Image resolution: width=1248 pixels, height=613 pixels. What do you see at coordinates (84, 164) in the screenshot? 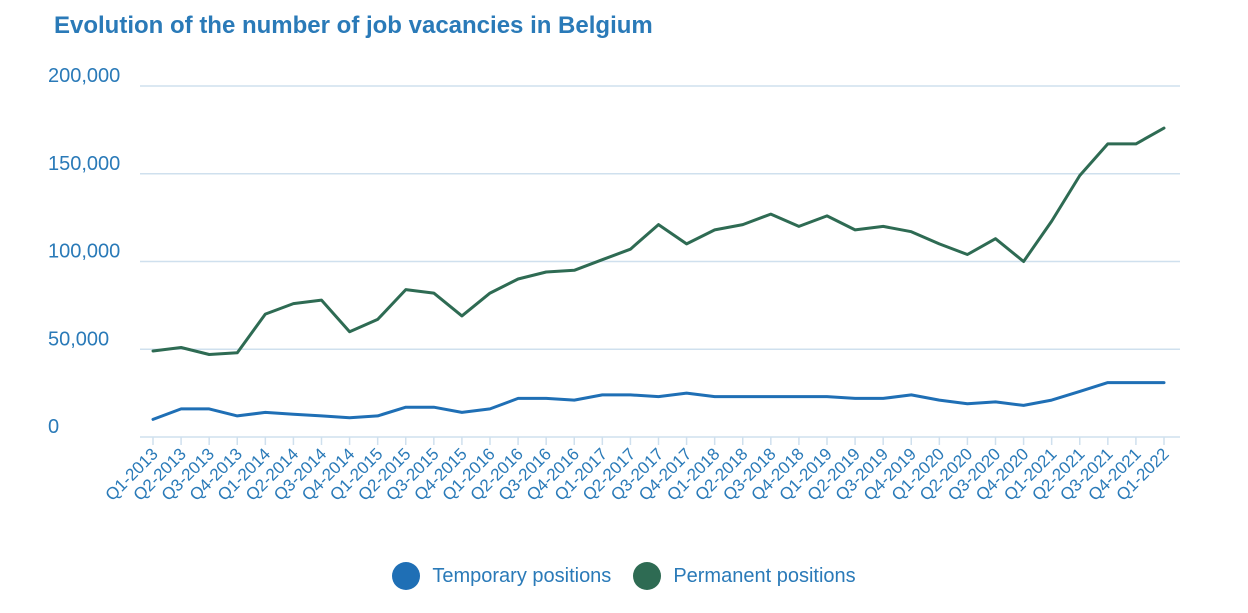
I see `y-tick-label: 150,000` at bounding box center [84, 164].